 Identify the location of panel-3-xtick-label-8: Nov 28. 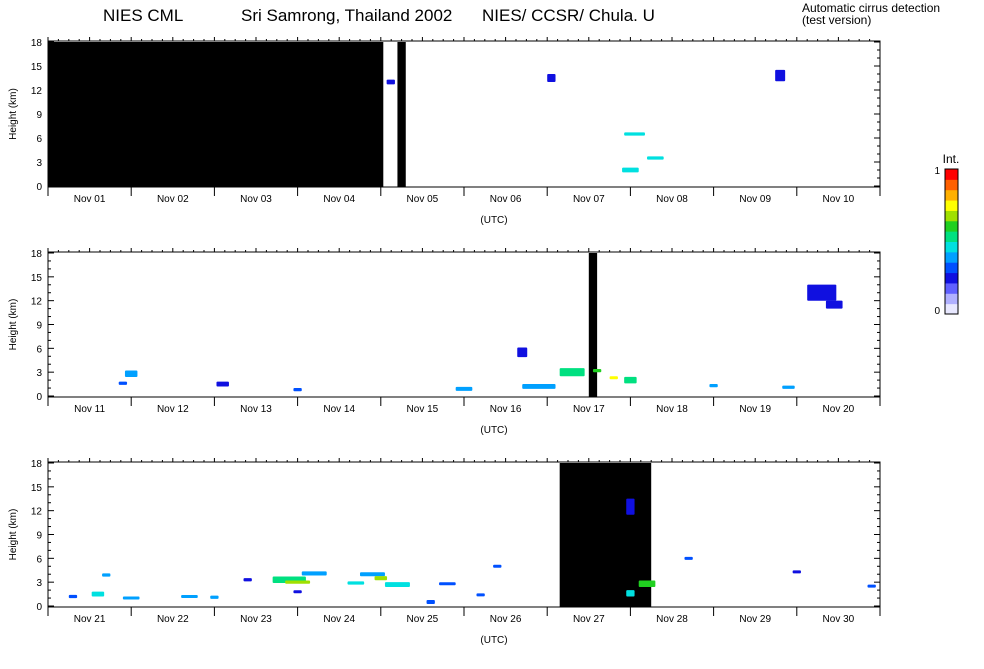
(672, 619).